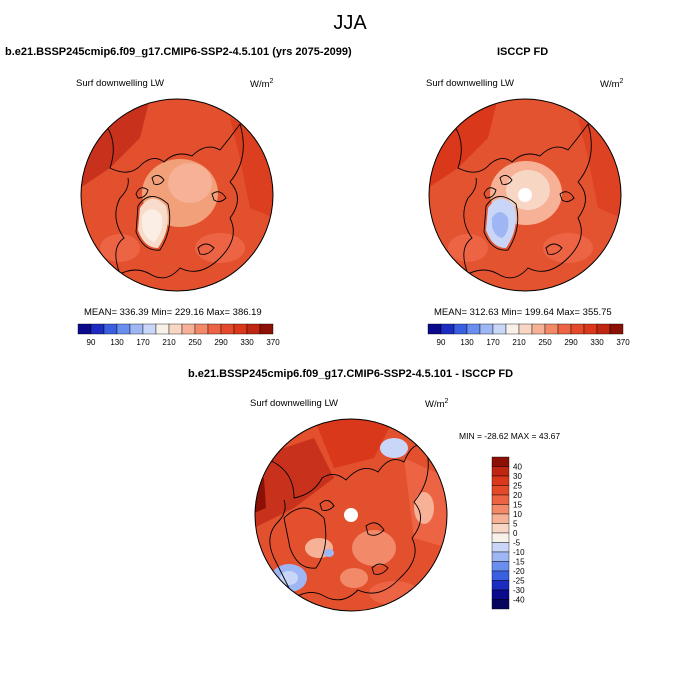 The image size is (700, 700). I want to click on colorbar-horizontal-right: 90 130 170 210 250 290 330 370, so click(528, 335).